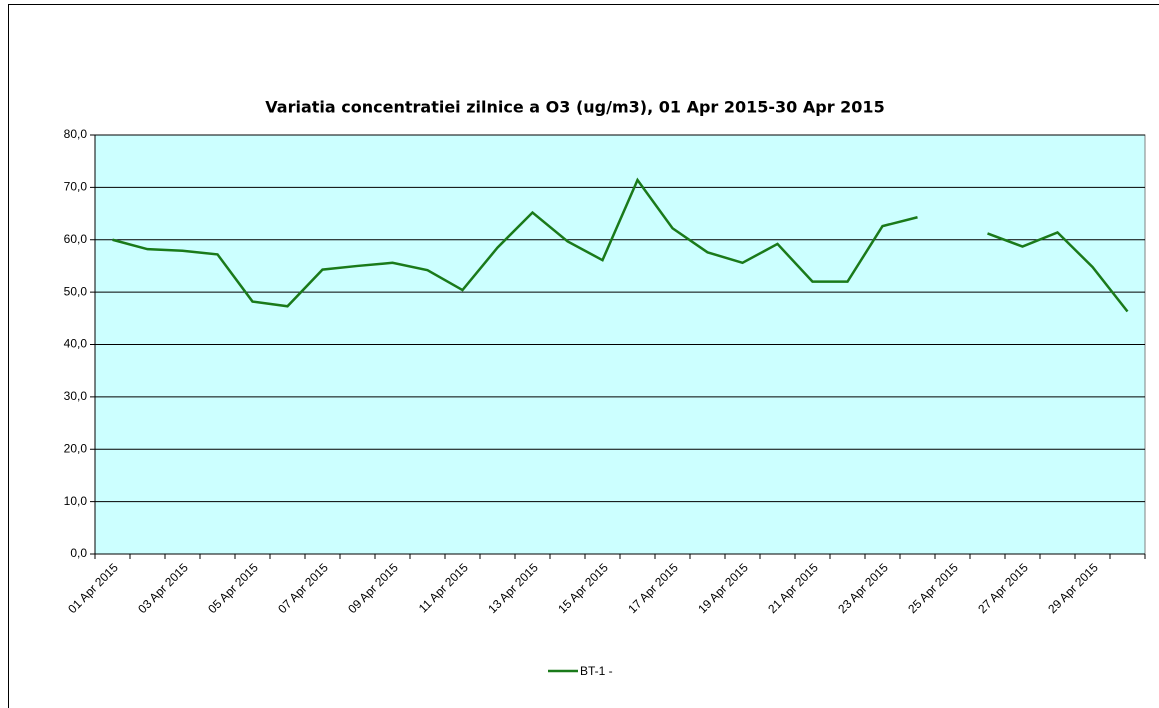  Describe the element at coordinates (76, 448) in the screenshot. I see `y-tick-label: 20,0` at that location.